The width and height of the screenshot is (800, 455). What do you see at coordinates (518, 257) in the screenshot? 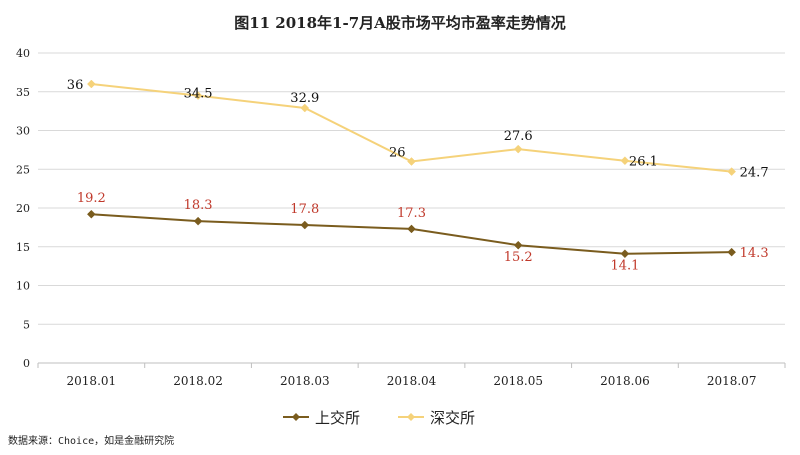
I see `data-label: 15.2` at bounding box center [518, 257].